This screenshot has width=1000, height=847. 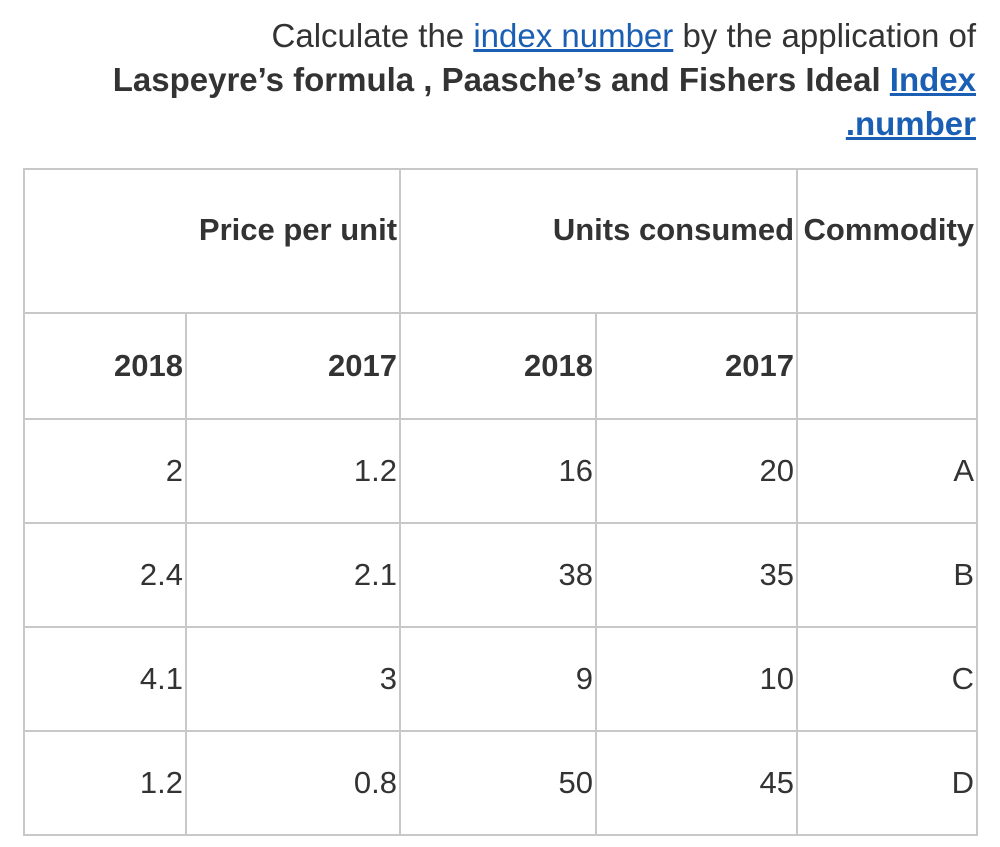 I want to click on question-prefix: Calculate the, so click(x=372, y=35).